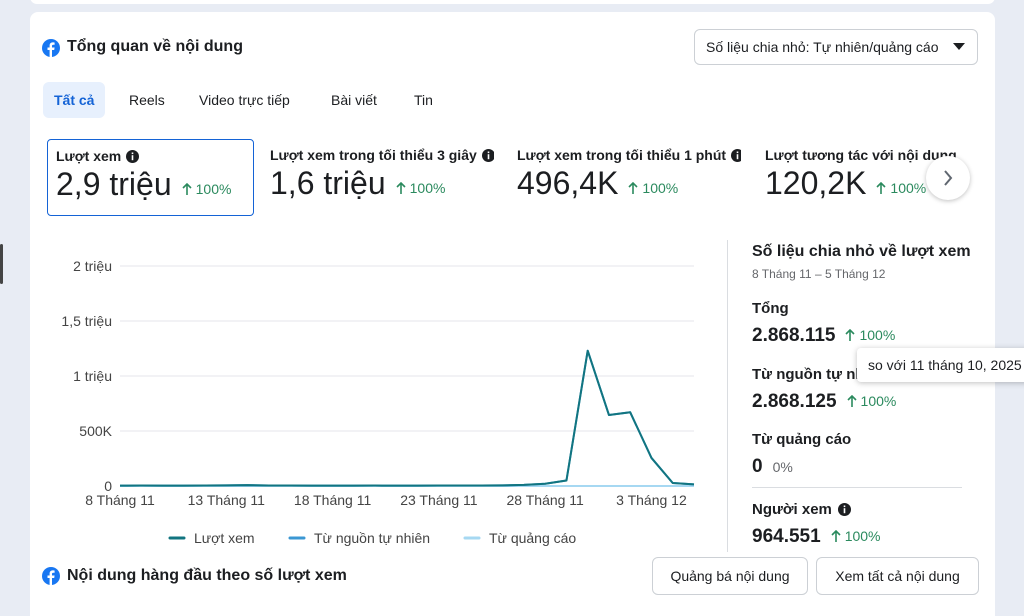  I want to click on metric-label-row: Lượt tương tác với nội dung, so click(862, 155).